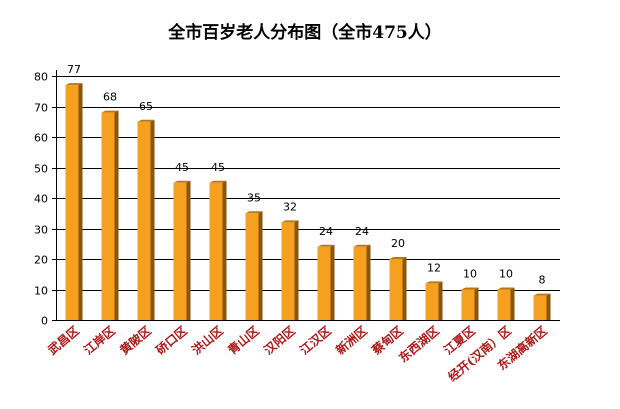  I want to click on y-tick-label: 40, so click(41, 199).